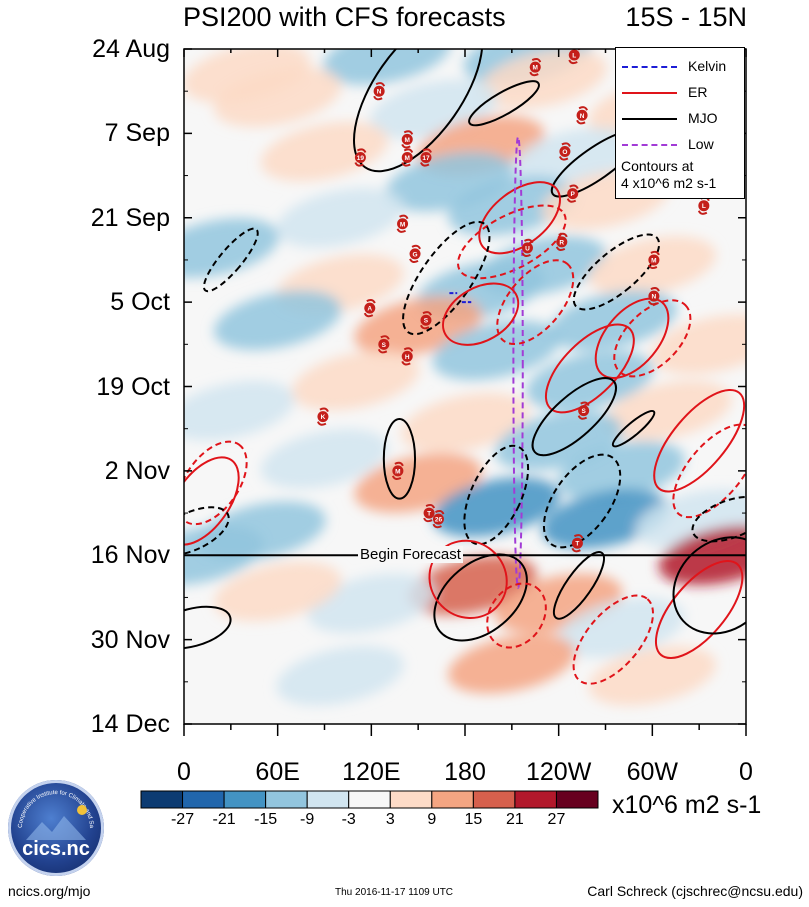  I want to click on storm-label: 26, so click(439, 520).